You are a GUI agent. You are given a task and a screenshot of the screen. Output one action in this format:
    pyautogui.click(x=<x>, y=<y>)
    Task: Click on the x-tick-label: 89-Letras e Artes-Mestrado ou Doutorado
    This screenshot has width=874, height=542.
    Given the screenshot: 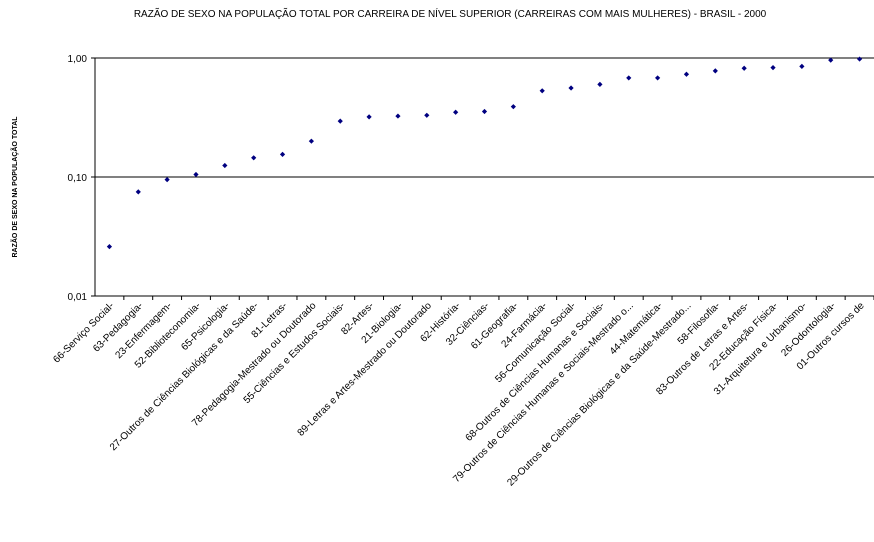 What is the action you would take?
    pyautogui.click(x=365, y=369)
    